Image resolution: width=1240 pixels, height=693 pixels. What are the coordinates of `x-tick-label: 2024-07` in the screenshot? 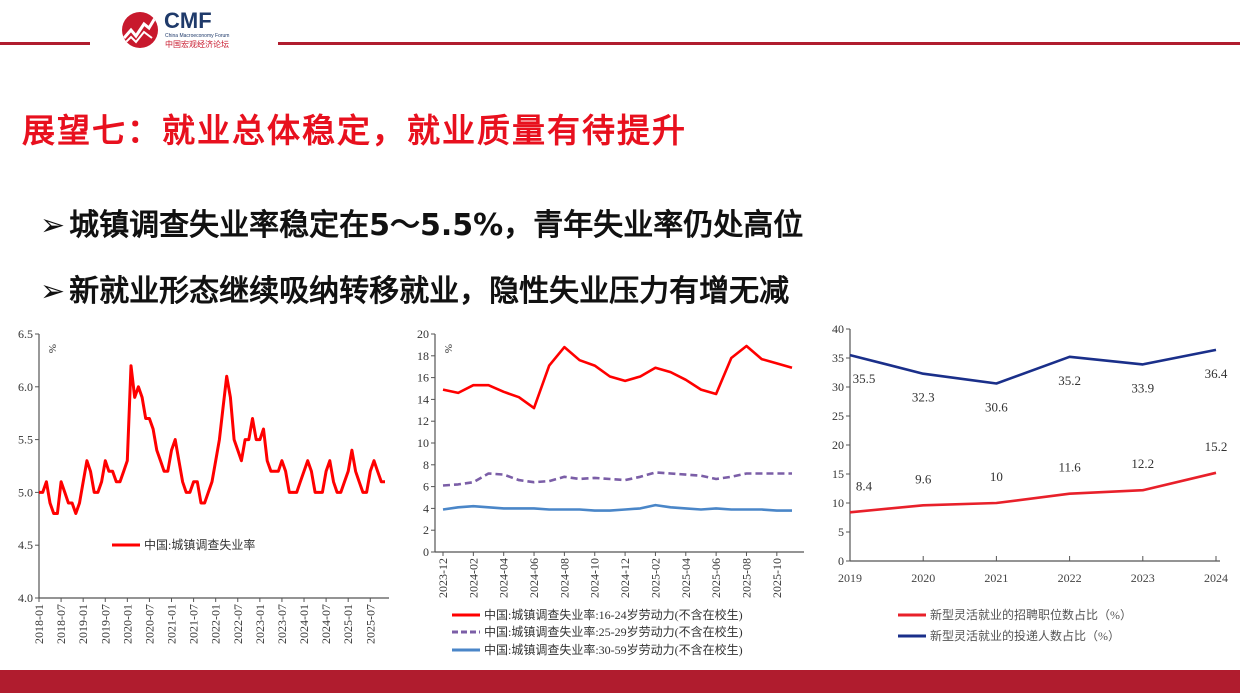 It's located at (326, 624).